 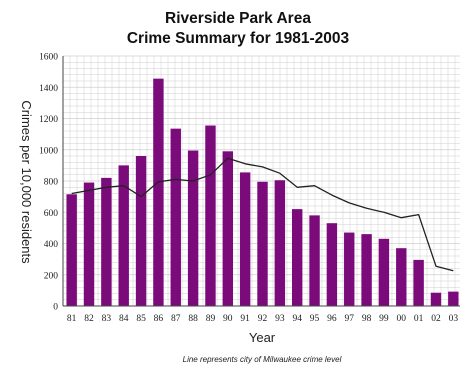 What do you see at coordinates (454, 319) in the screenshot?
I see `x-tick-label: 03` at bounding box center [454, 319].